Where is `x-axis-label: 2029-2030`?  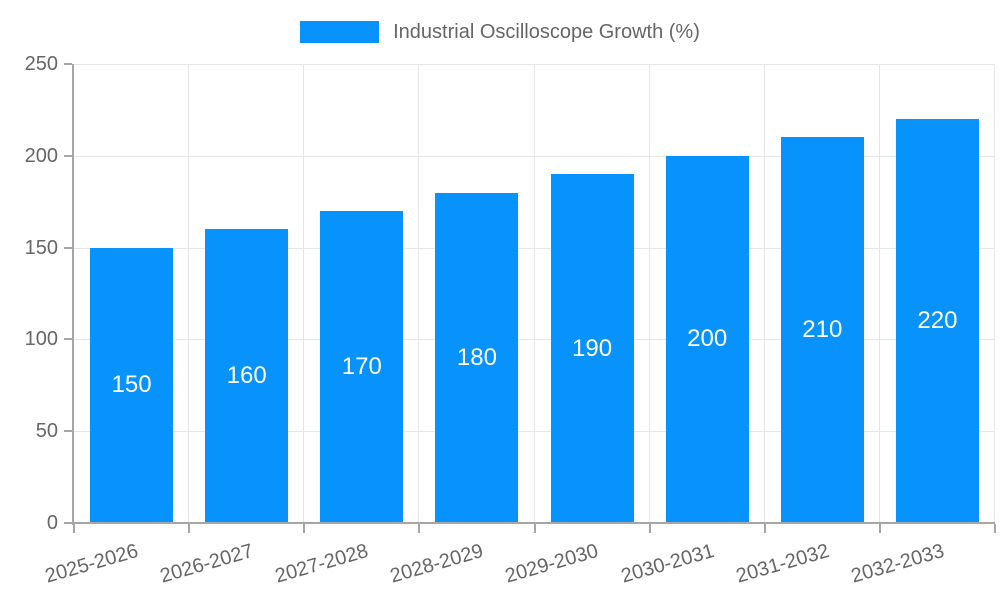 x-axis-label: 2029-2030 is located at coordinates (552, 564).